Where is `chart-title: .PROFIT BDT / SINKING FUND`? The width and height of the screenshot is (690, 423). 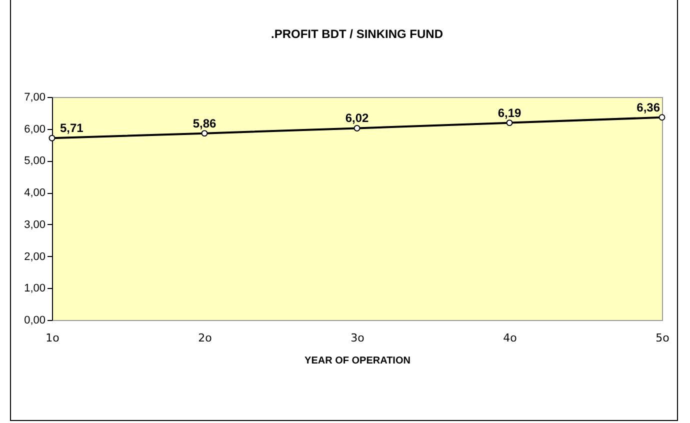
chart-title: .PROFIT BDT / SINKING FUND is located at coordinates (357, 34).